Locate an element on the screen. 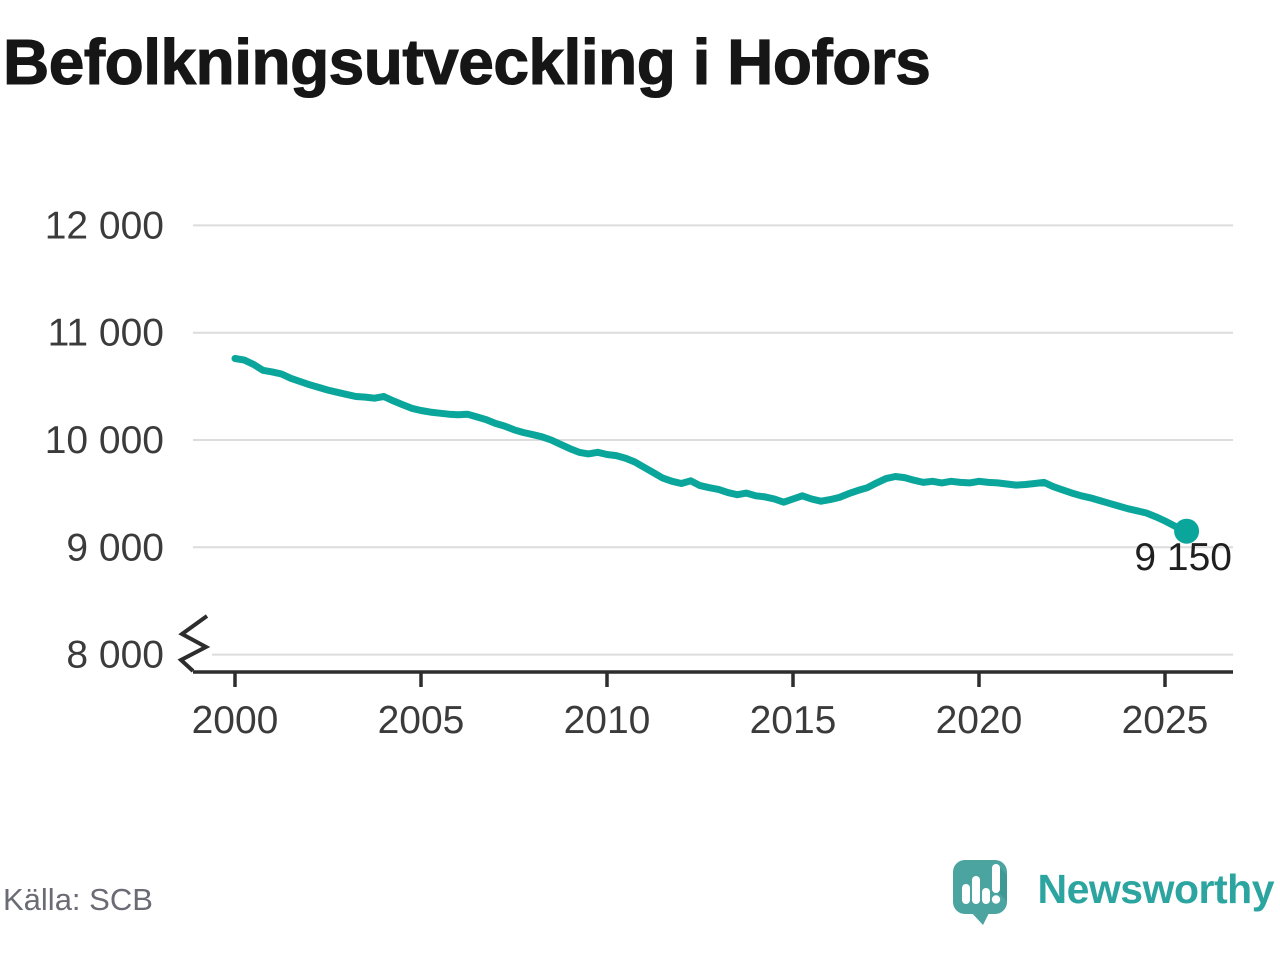 The height and width of the screenshot is (960, 1280). end-point-marker is located at coordinates (1187, 531).